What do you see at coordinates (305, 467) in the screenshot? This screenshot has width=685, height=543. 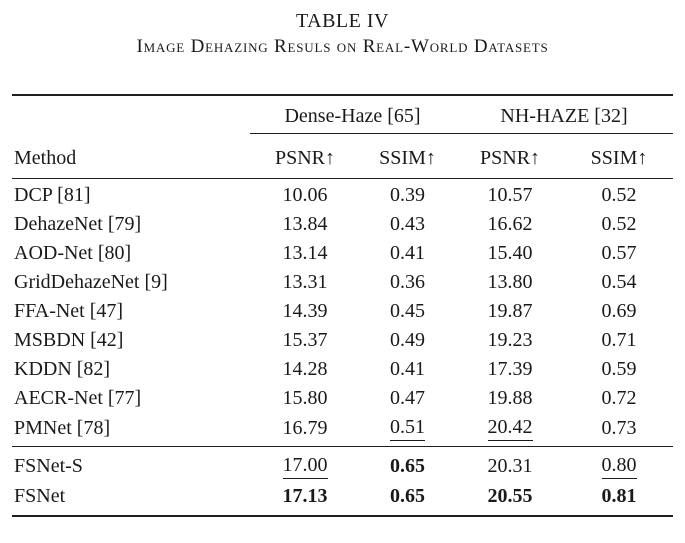 I see `metric-value: 17.00` at bounding box center [305, 467].